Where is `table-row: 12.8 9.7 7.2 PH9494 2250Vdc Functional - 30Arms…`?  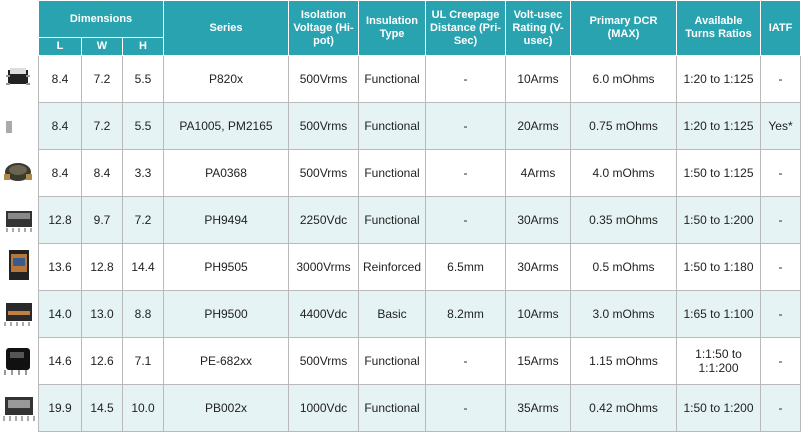
table-row: 12.8 9.7 7.2 PH9494 2250Vdc Functional - 30Arms… is located at coordinates (419, 220).